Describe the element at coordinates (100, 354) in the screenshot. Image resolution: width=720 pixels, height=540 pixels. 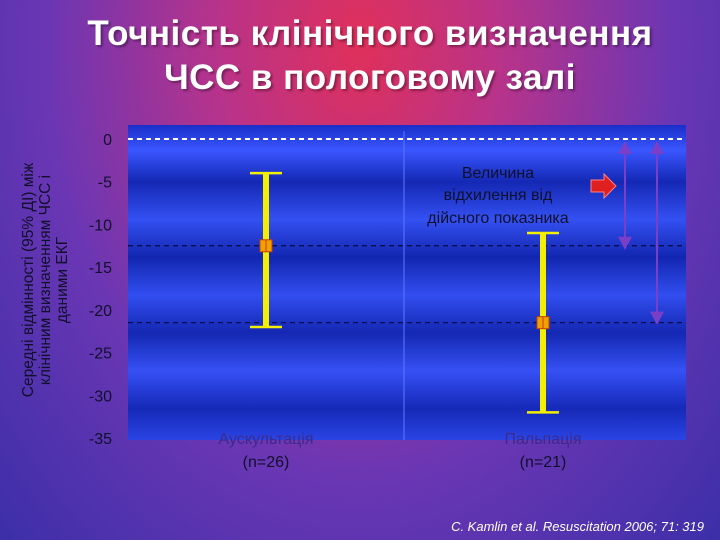
I see `y-tick-label: -25` at that location.